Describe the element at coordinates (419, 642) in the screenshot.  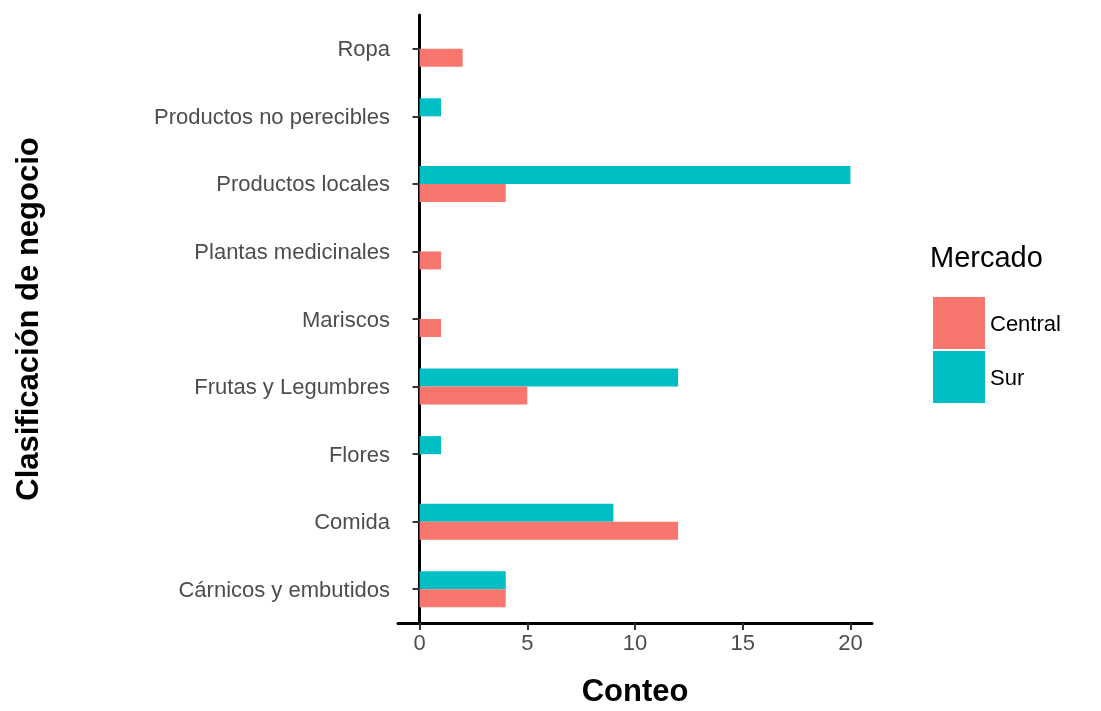
I see `x-tick-label: 0` at that location.